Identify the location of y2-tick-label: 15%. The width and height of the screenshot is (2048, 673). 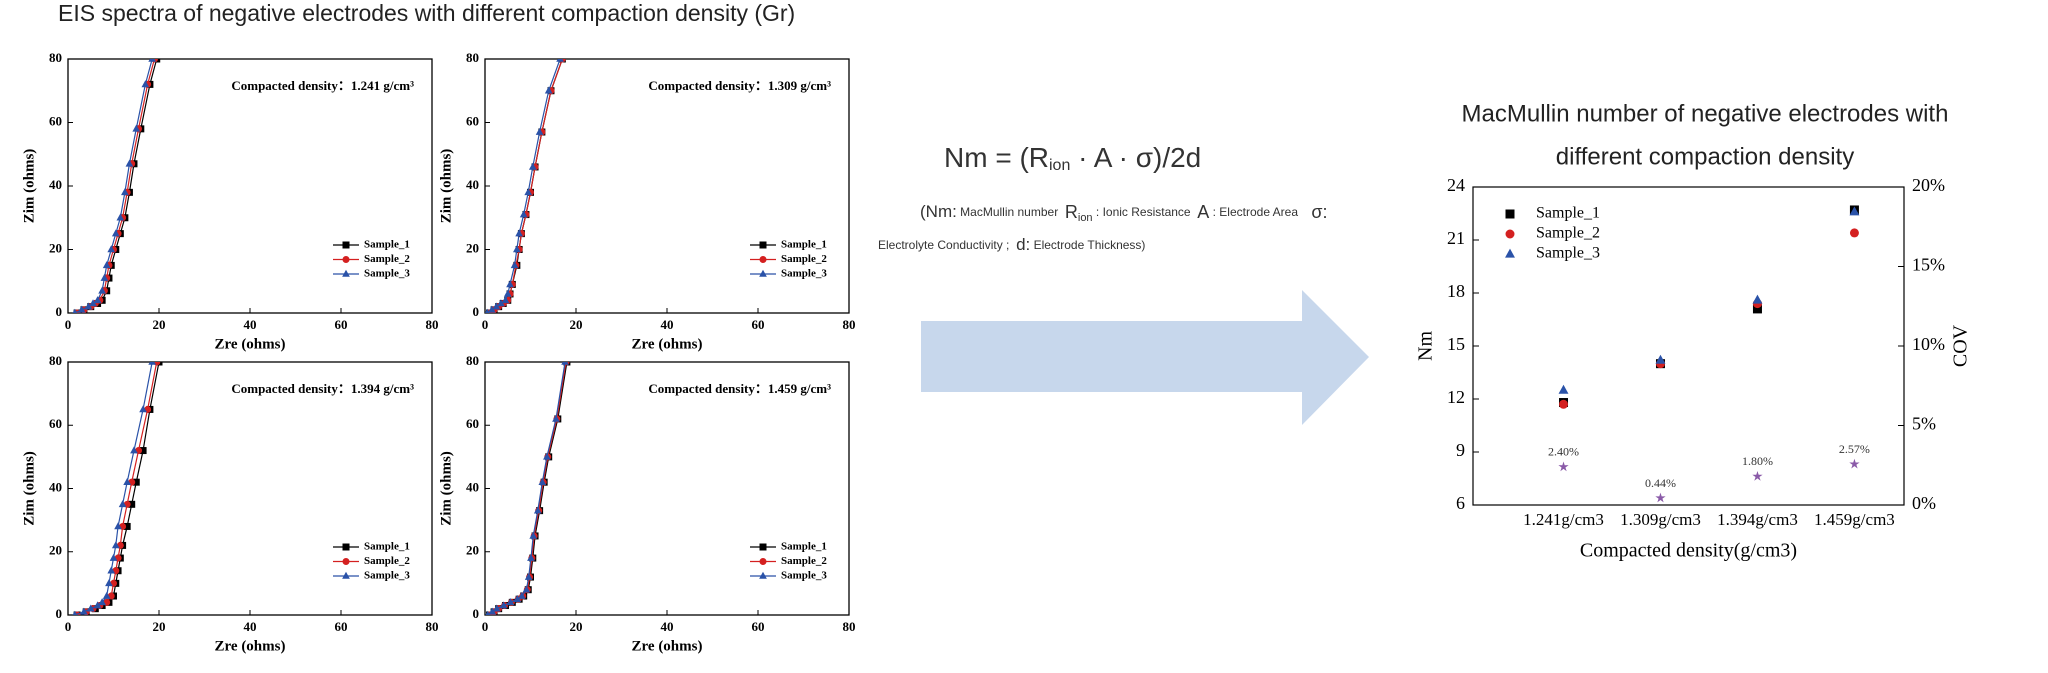
(1928, 265).